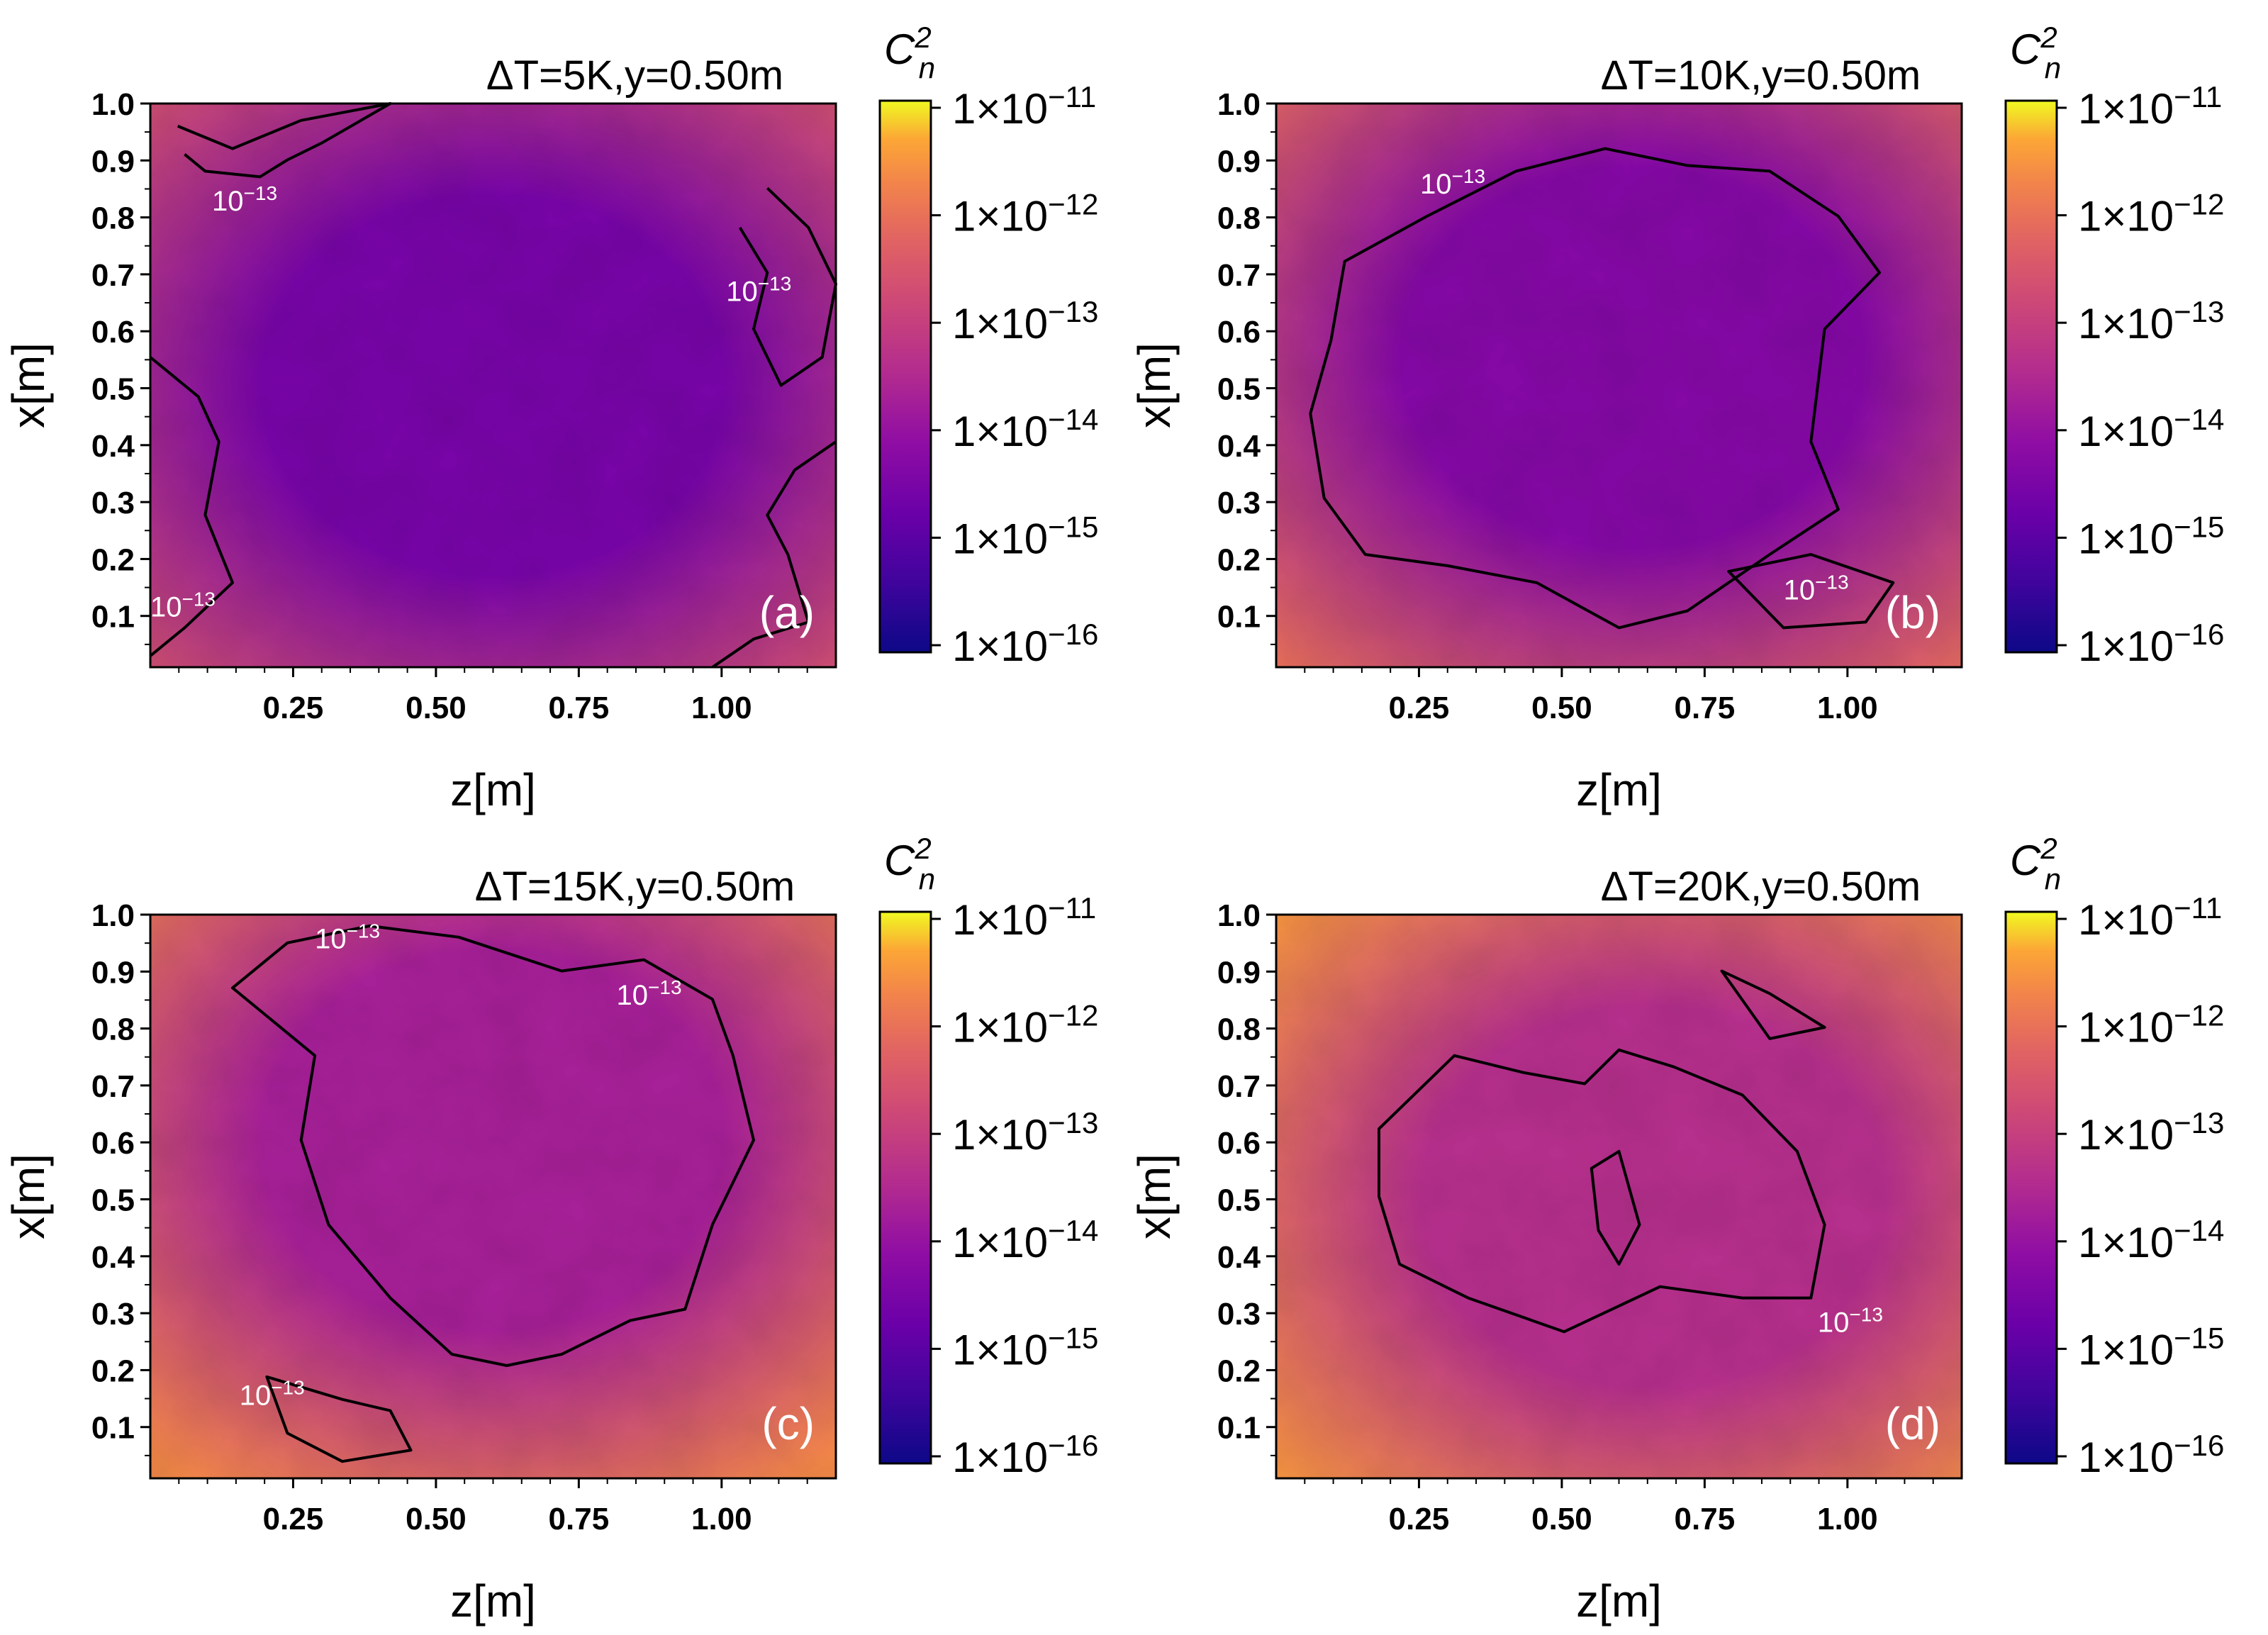  What do you see at coordinates (1912, 1423) in the screenshot?
I see `panel-label: (d)` at bounding box center [1912, 1423].